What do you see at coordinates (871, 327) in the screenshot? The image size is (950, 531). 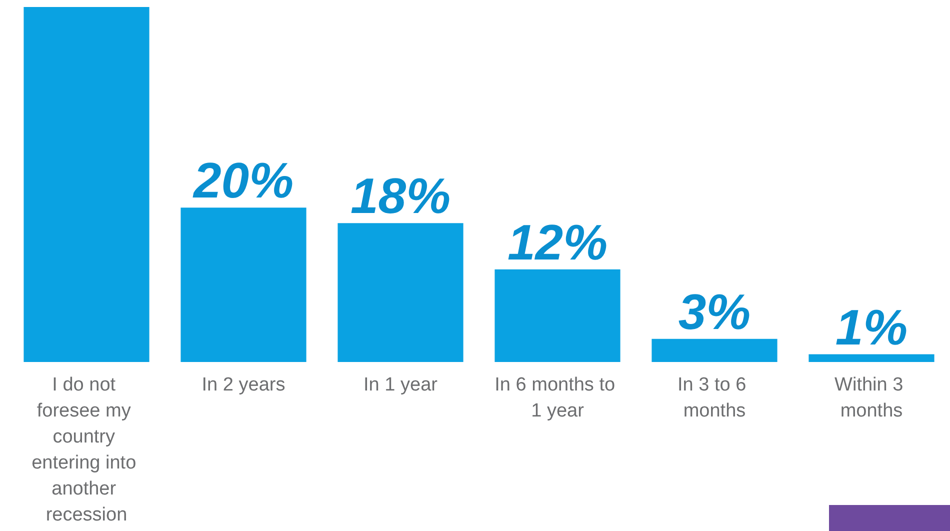 I see `data-label: 1%` at bounding box center [871, 327].